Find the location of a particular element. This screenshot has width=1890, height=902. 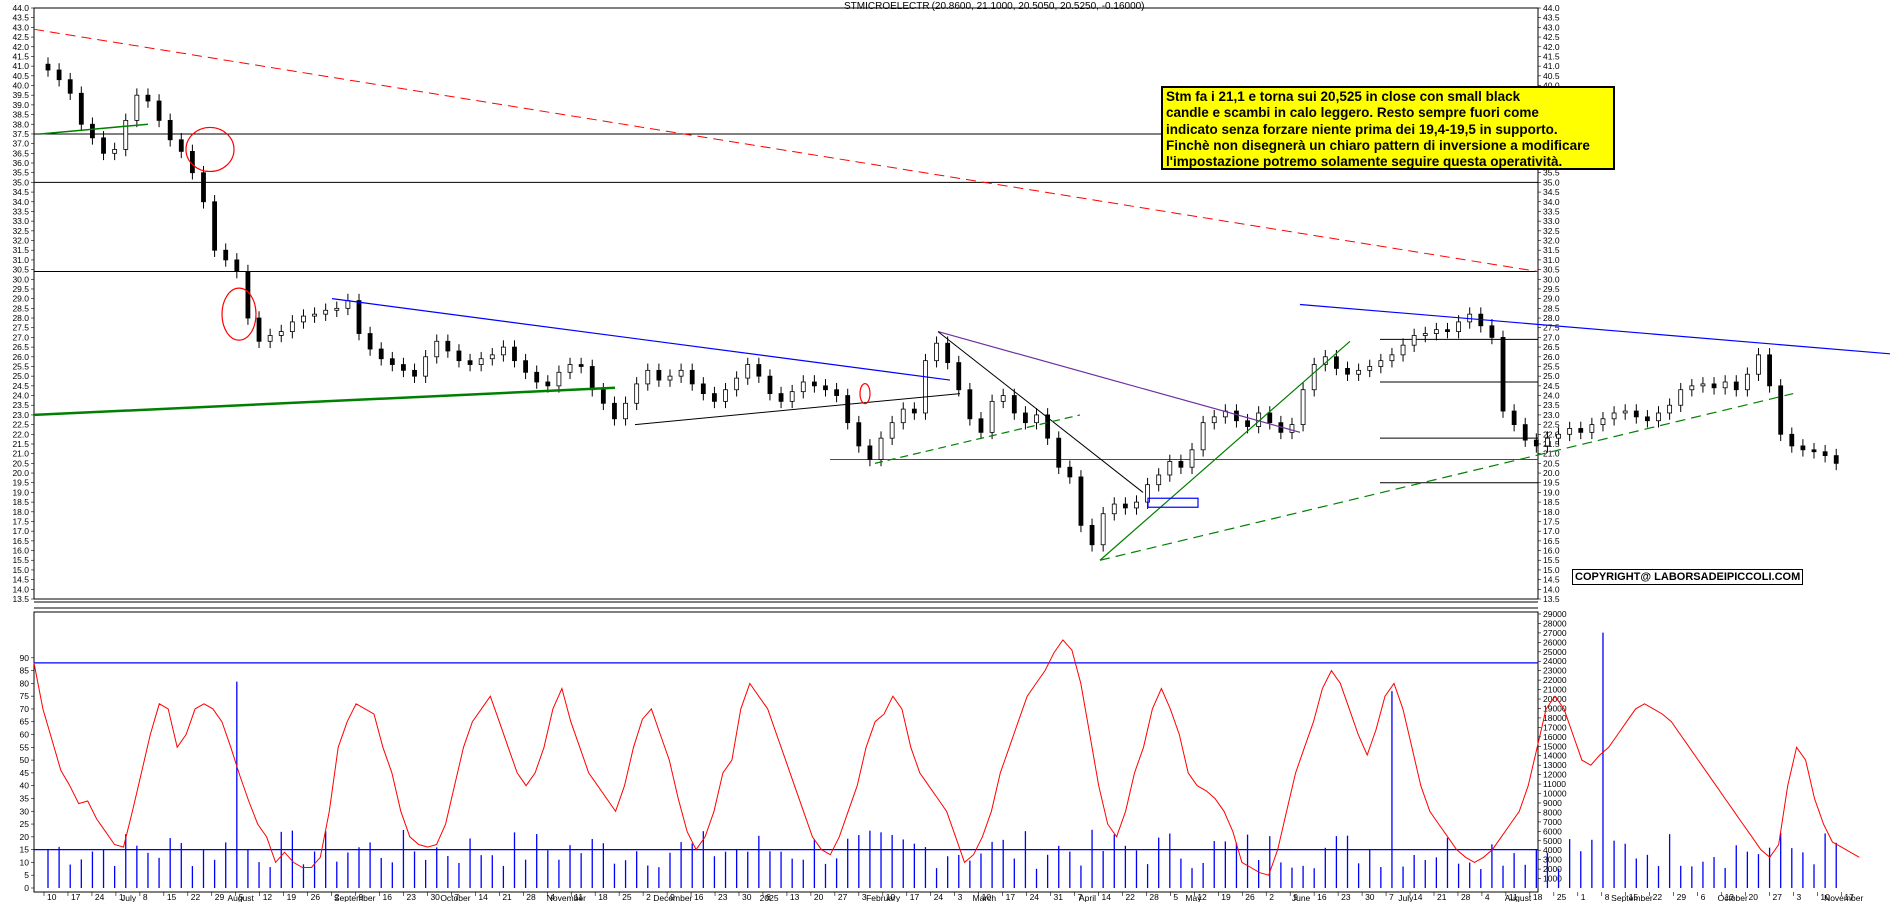

osc-y-tick-label: 35 is located at coordinates (25, 798).